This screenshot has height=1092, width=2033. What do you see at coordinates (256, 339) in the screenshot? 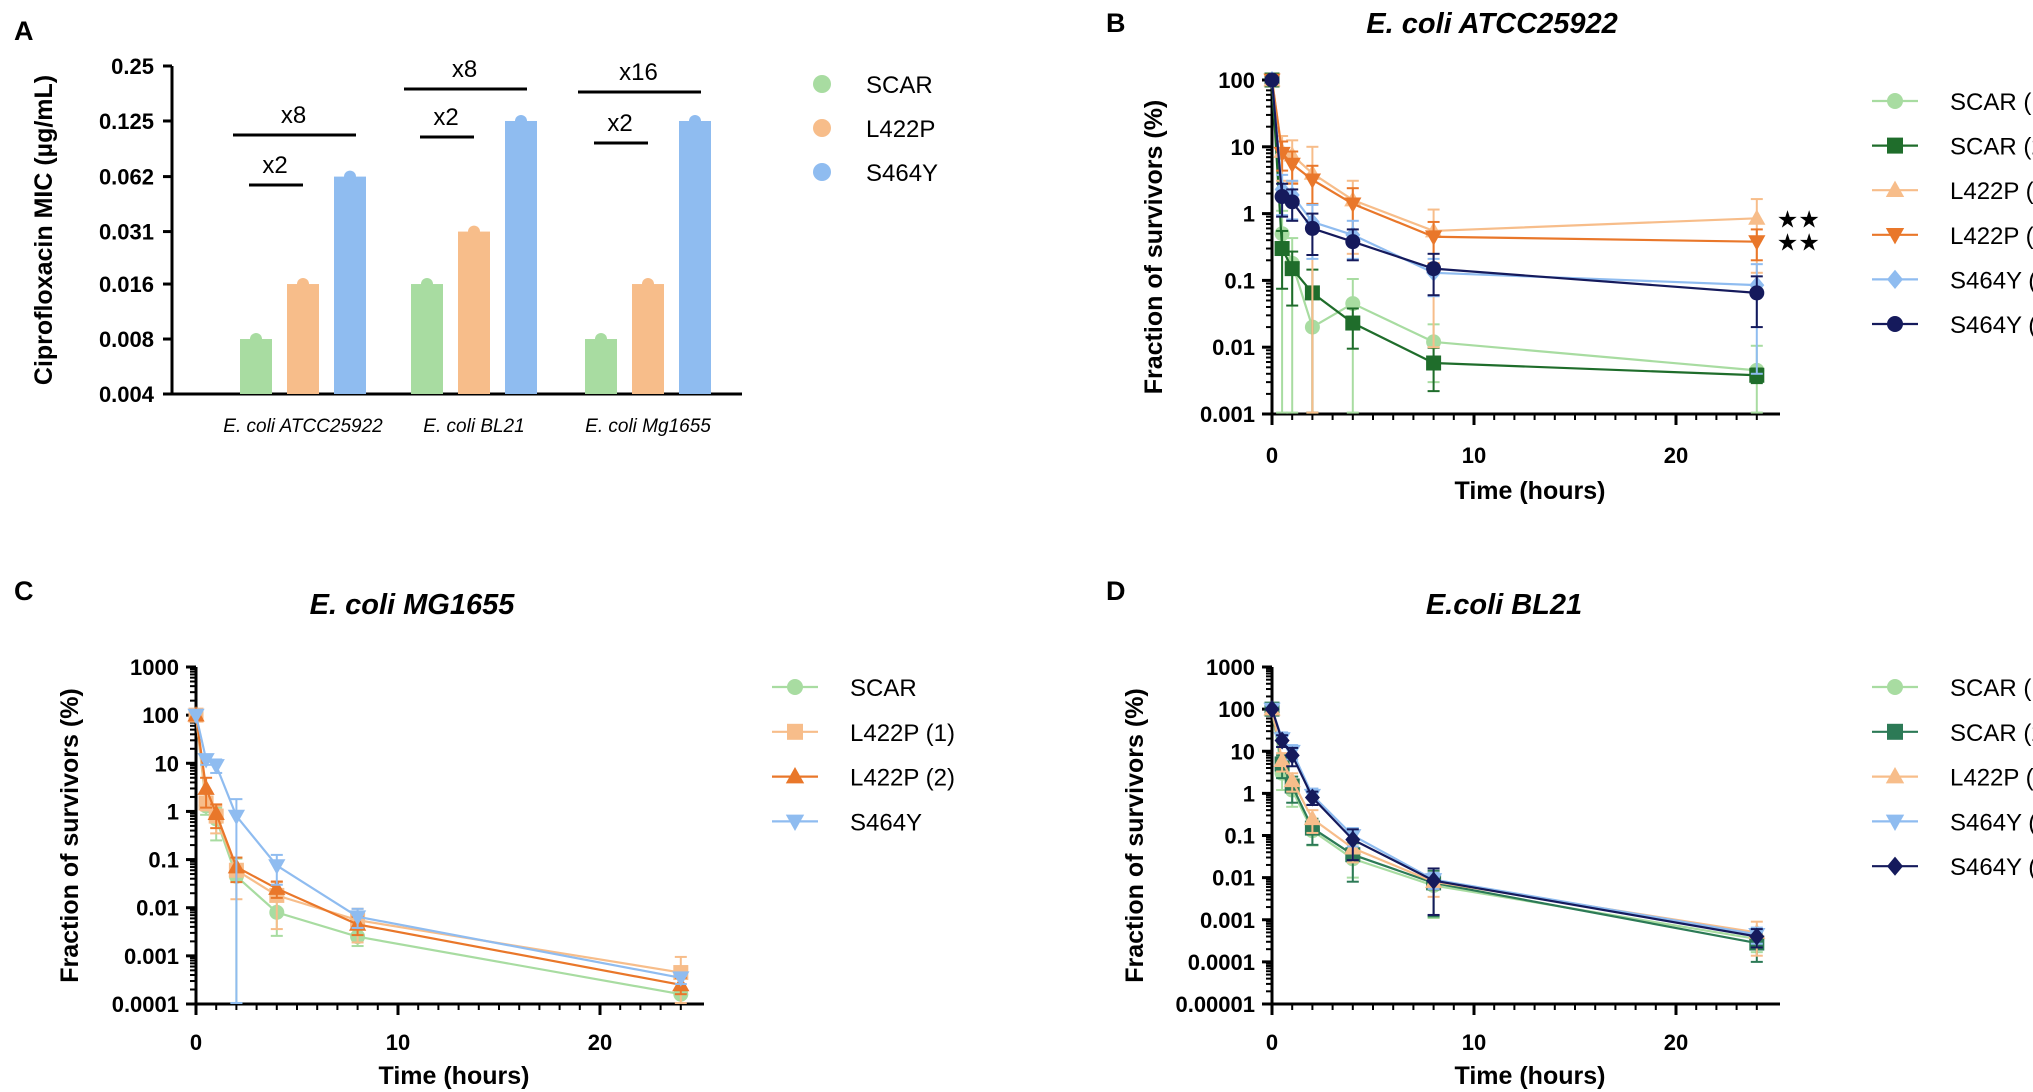
I see `bar-point-scar` at bounding box center [256, 339].